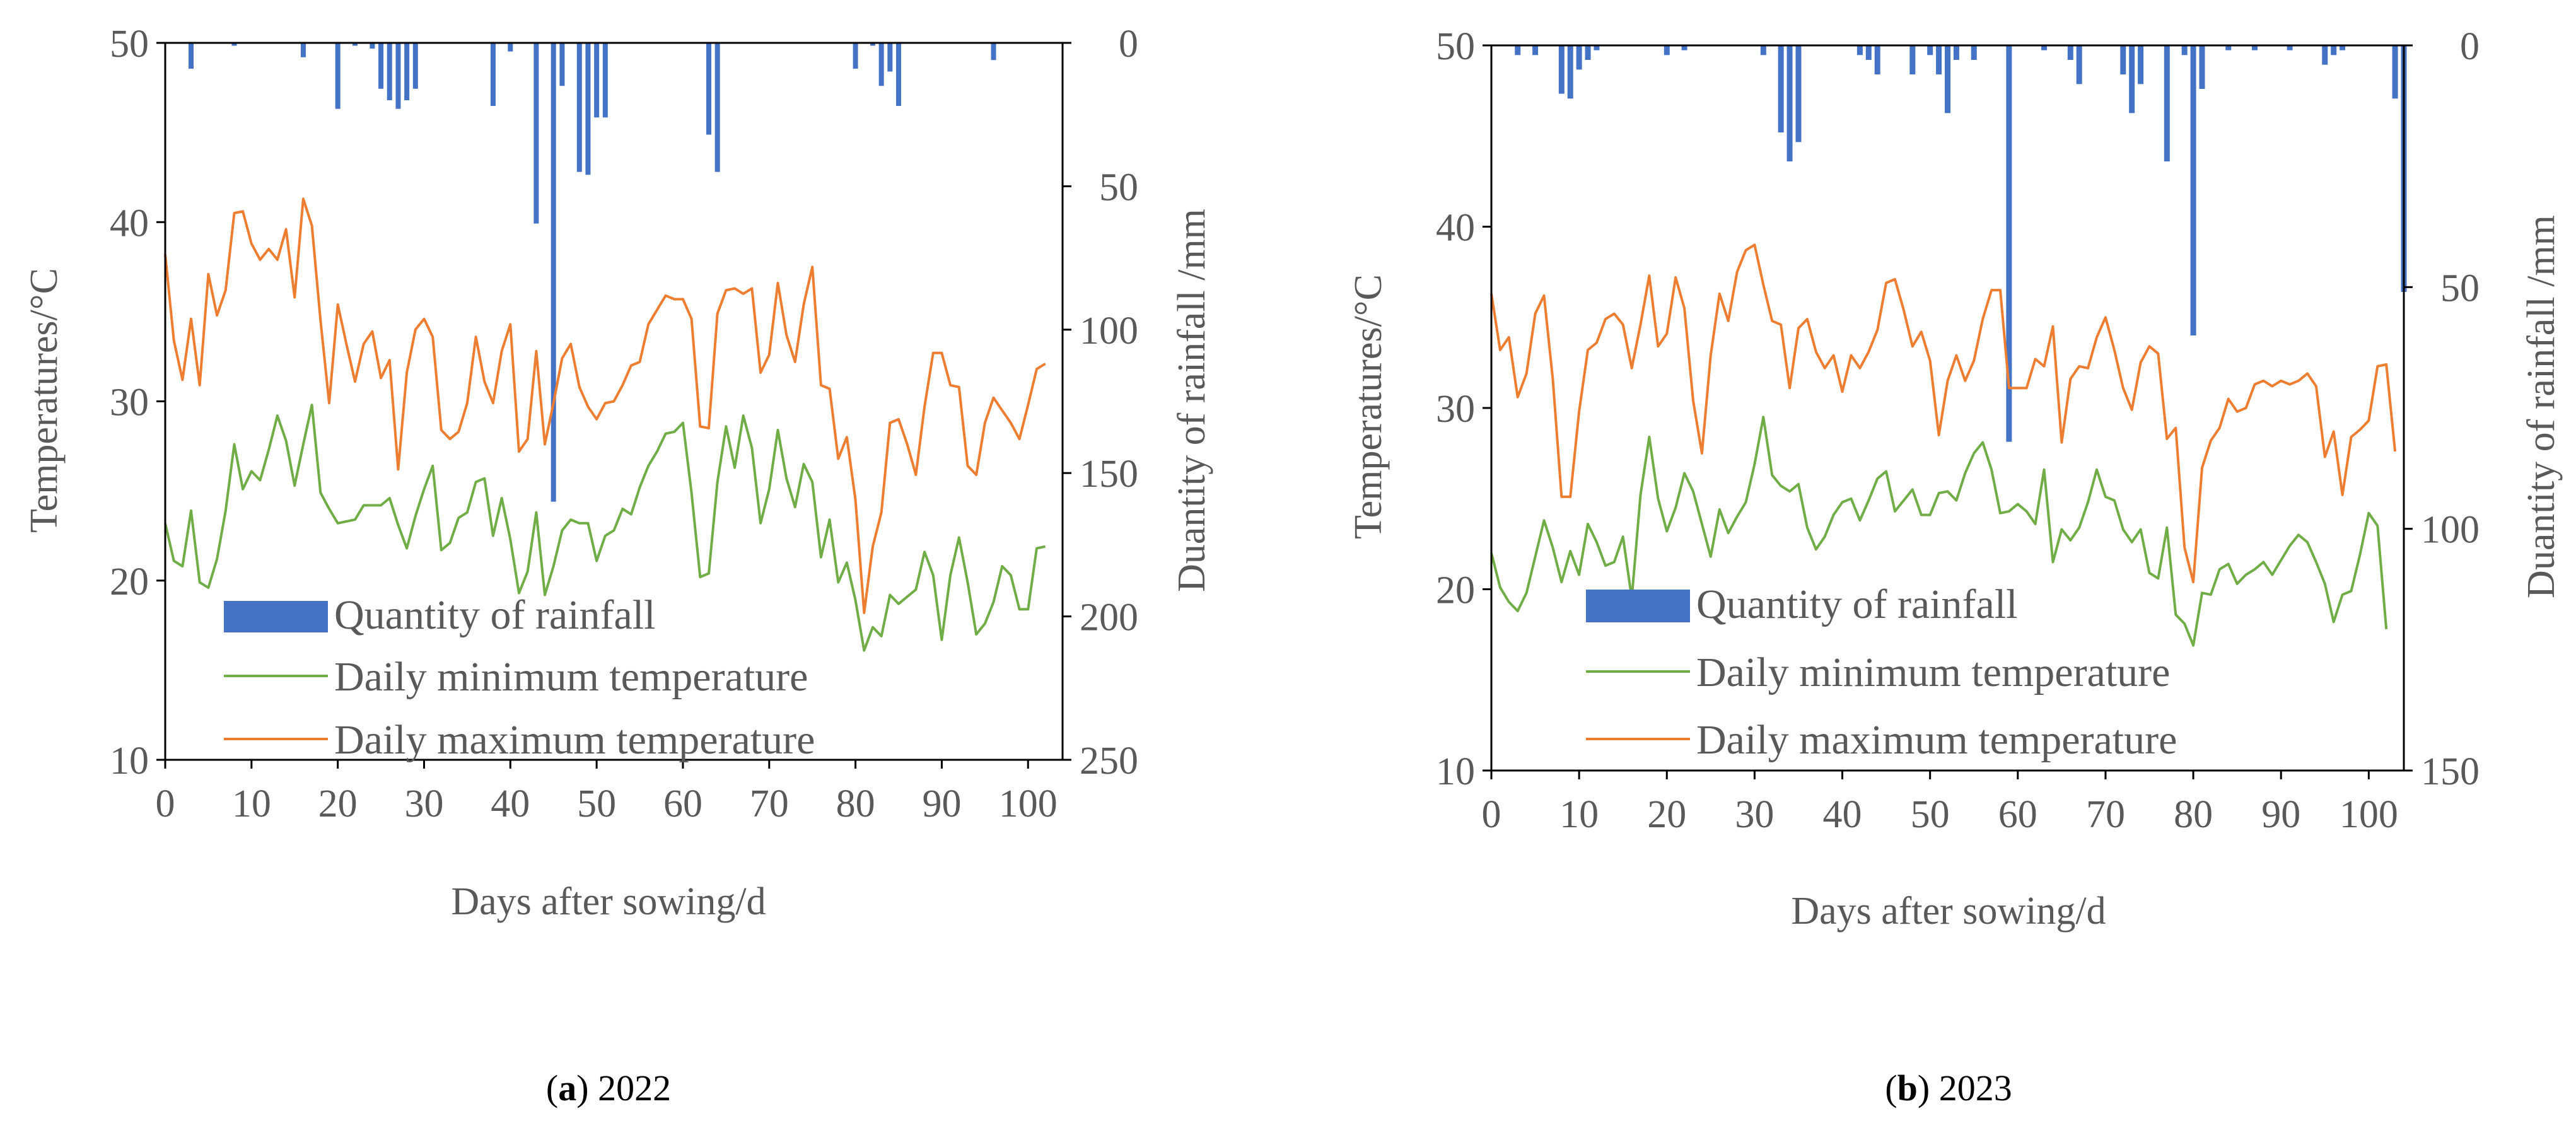 This screenshot has width=2576, height=1123. I want to click on y-tick-label-right: 100, so click(1109, 331).